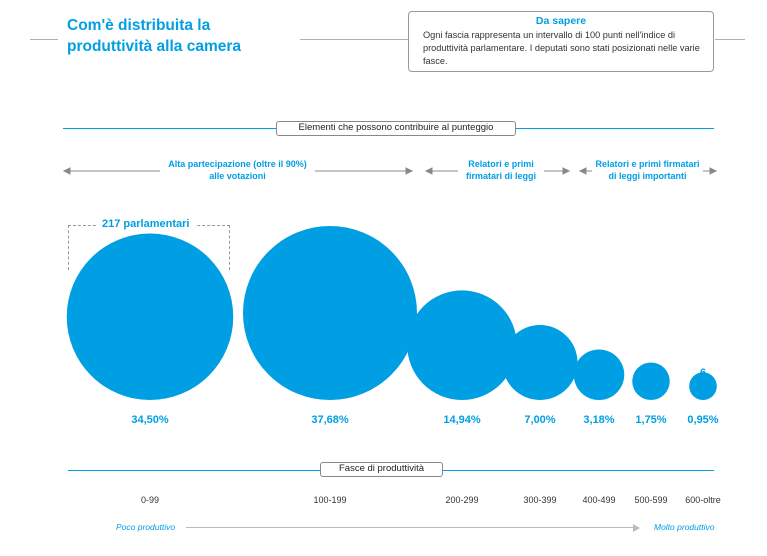 The width and height of the screenshot is (767, 556). Describe the element at coordinates (149, 500) in the screenshot. I see `range-label-0-99: 0-99` at that location.